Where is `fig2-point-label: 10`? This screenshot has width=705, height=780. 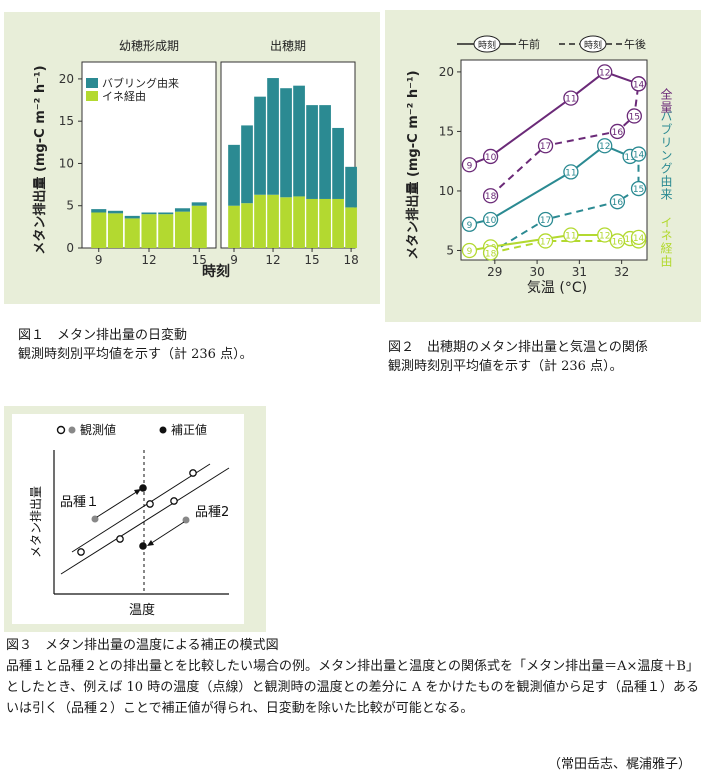
fig2-point-label: 10 is located at coordinates (491, 158).